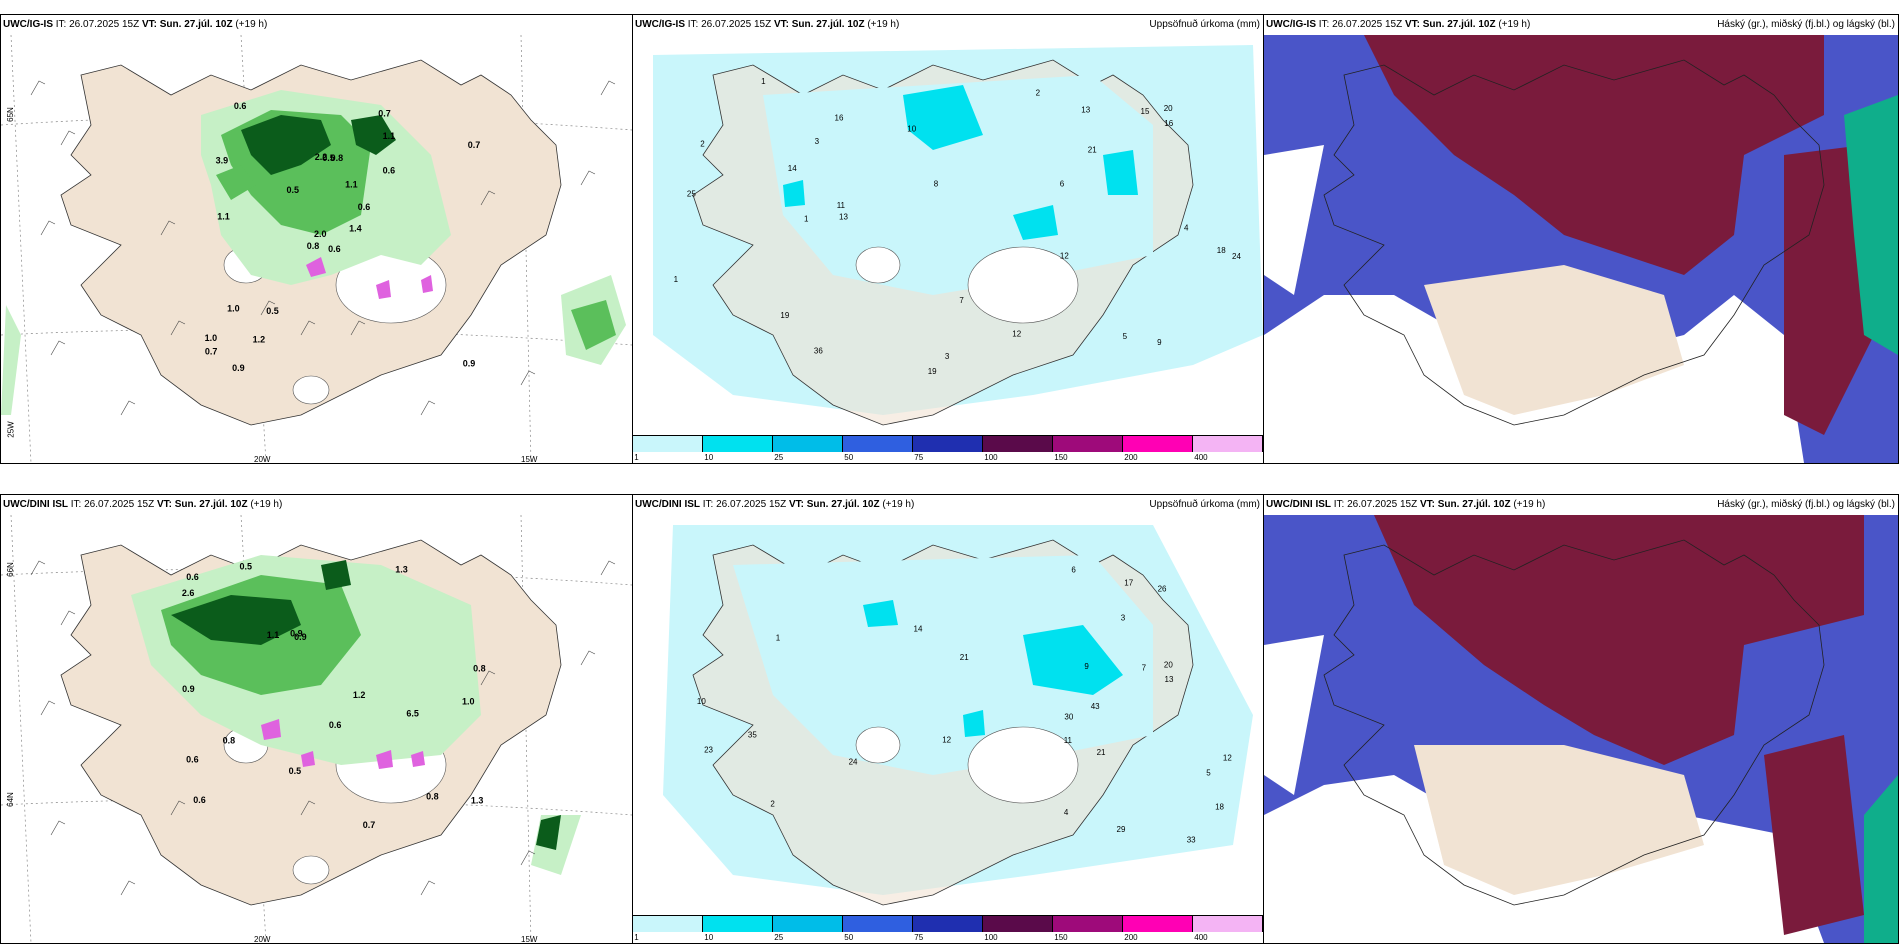 This screenshot has width=1900, height=950. What do you see at coordinates (1061, 457) in the screenshot?
I see `colorbar-tick: 150` at bounding box center [1061, 457].